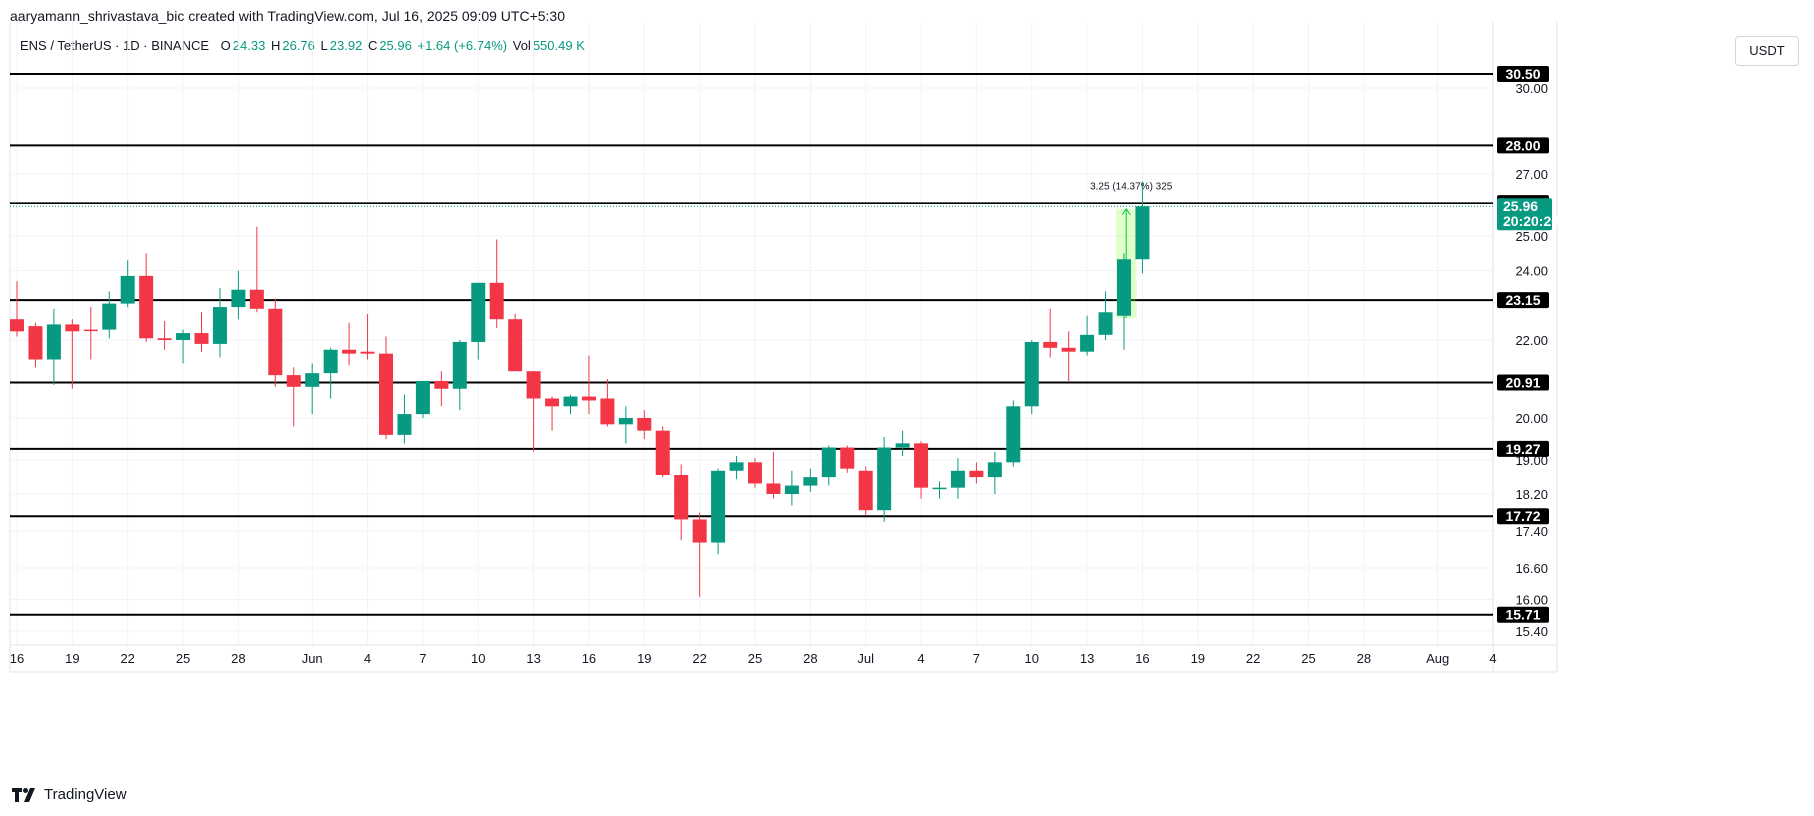 The height and width of the screenshot is (816, 1814). I want to click on tradingview-brand: TradingView, so click(85, 794).